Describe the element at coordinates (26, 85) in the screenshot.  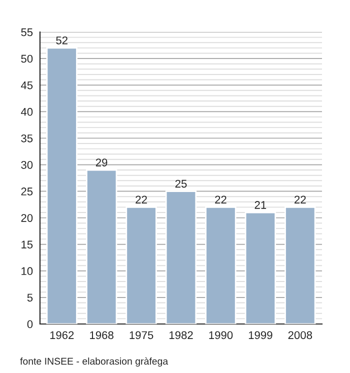
I see `y-tick-label: 45` at that location.